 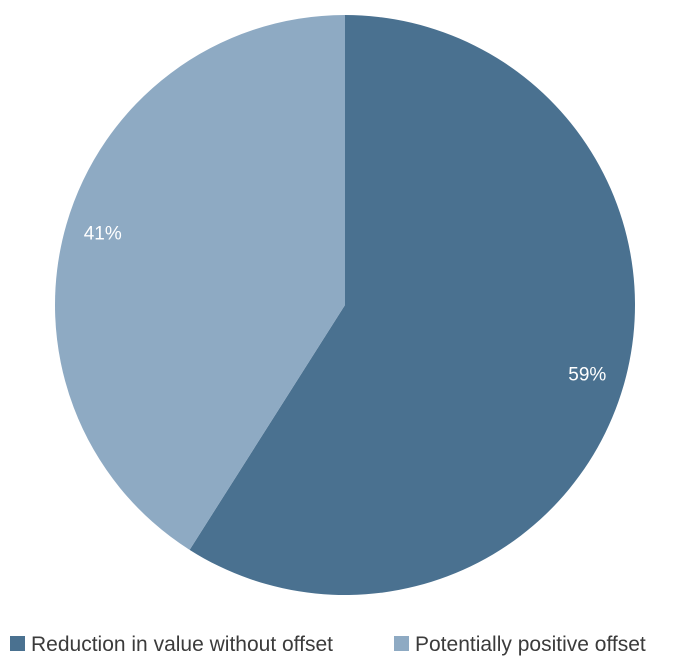 What do you see at coordinates (17, 643) in the screenshot?
I see `legend-swatch-reduction` at bounding box center [17, 643].